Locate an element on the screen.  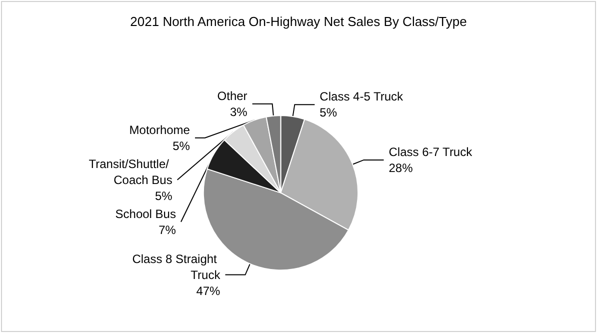
chart-title: 2021 North America On-Highway Net Sales By Class/Type is located at coordinates (298, 21).